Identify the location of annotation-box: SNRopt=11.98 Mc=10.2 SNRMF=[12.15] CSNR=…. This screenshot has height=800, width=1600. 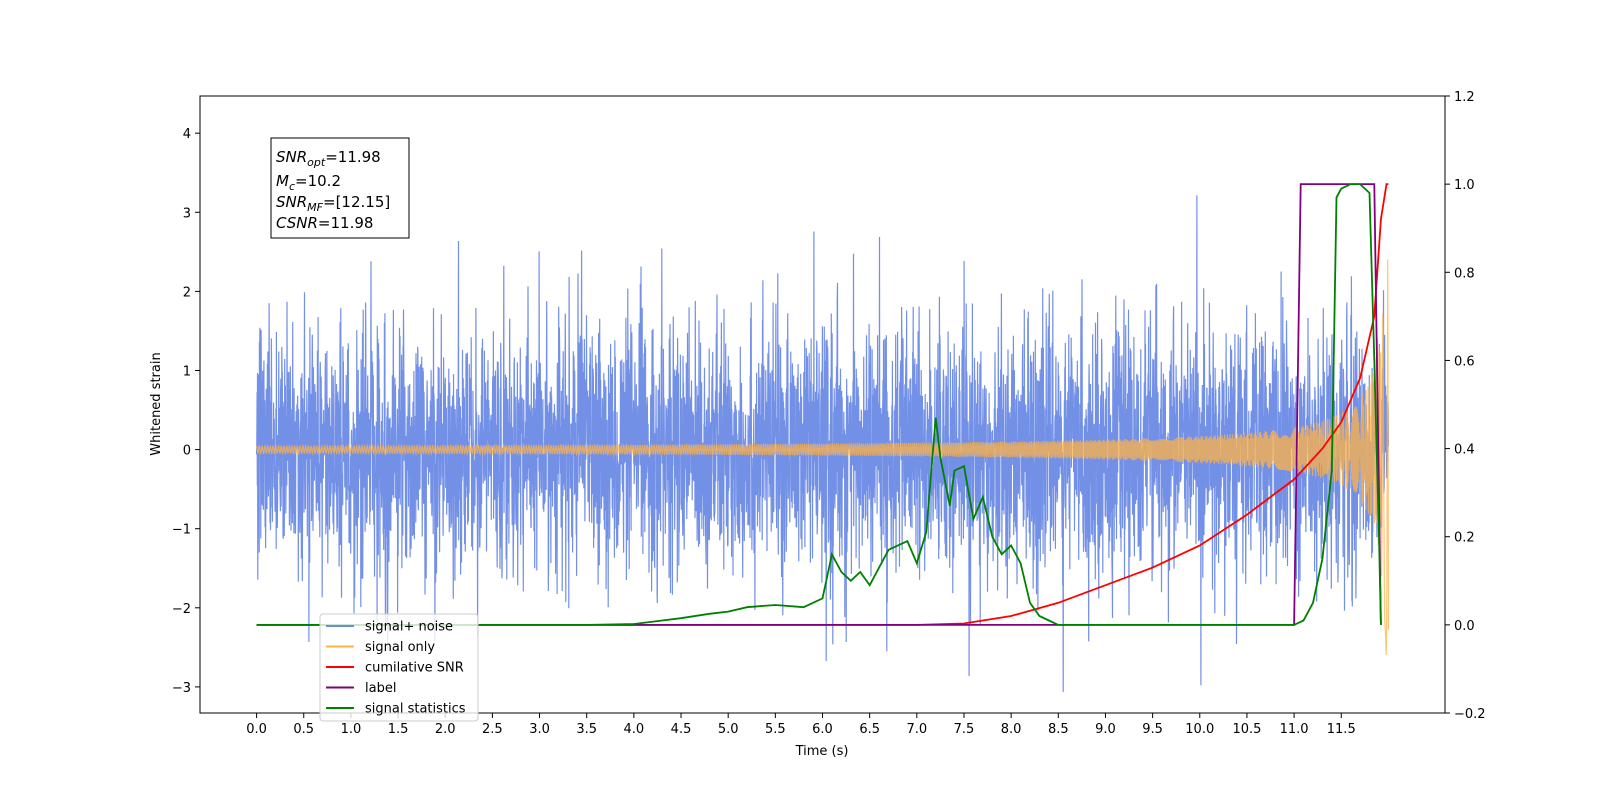
(340, 188).